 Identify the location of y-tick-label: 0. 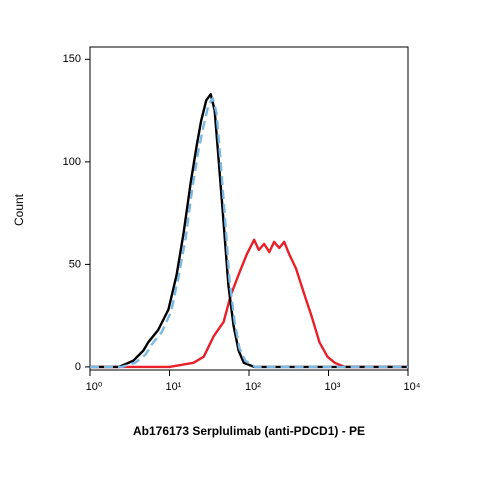
(78, 367).